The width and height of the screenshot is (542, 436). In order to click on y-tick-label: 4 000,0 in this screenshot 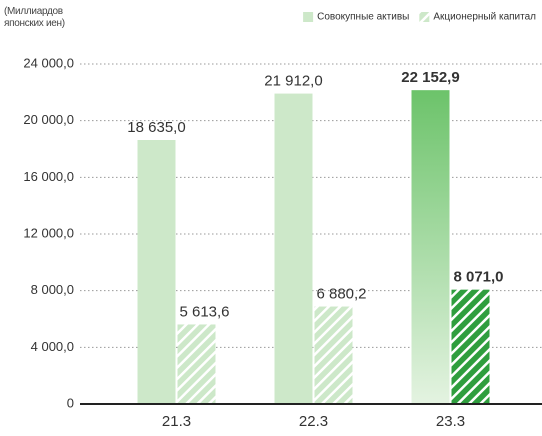, I will do `click(52, 346)`.